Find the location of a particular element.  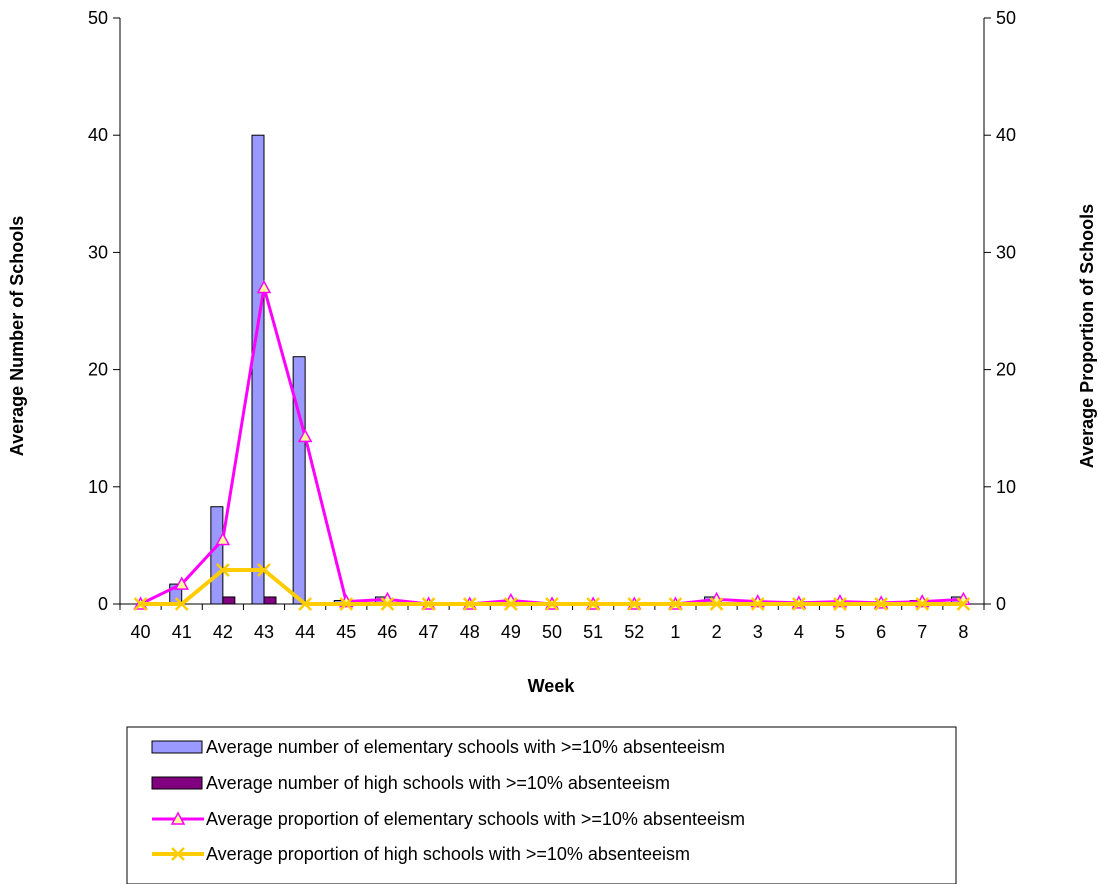

left-y-tick-label: 50 is located at coordinates (98, 18).